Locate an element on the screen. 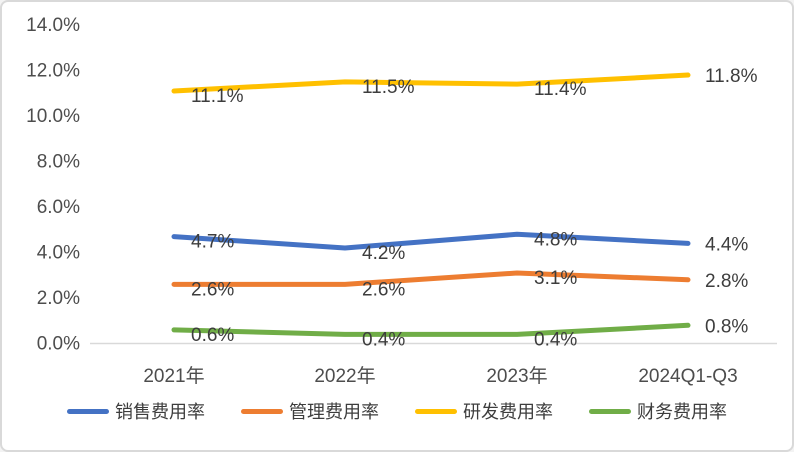 This screenshot has width=794, height=452. y-axis-tick-label: 14.0% is located at coordinates (53, 25).